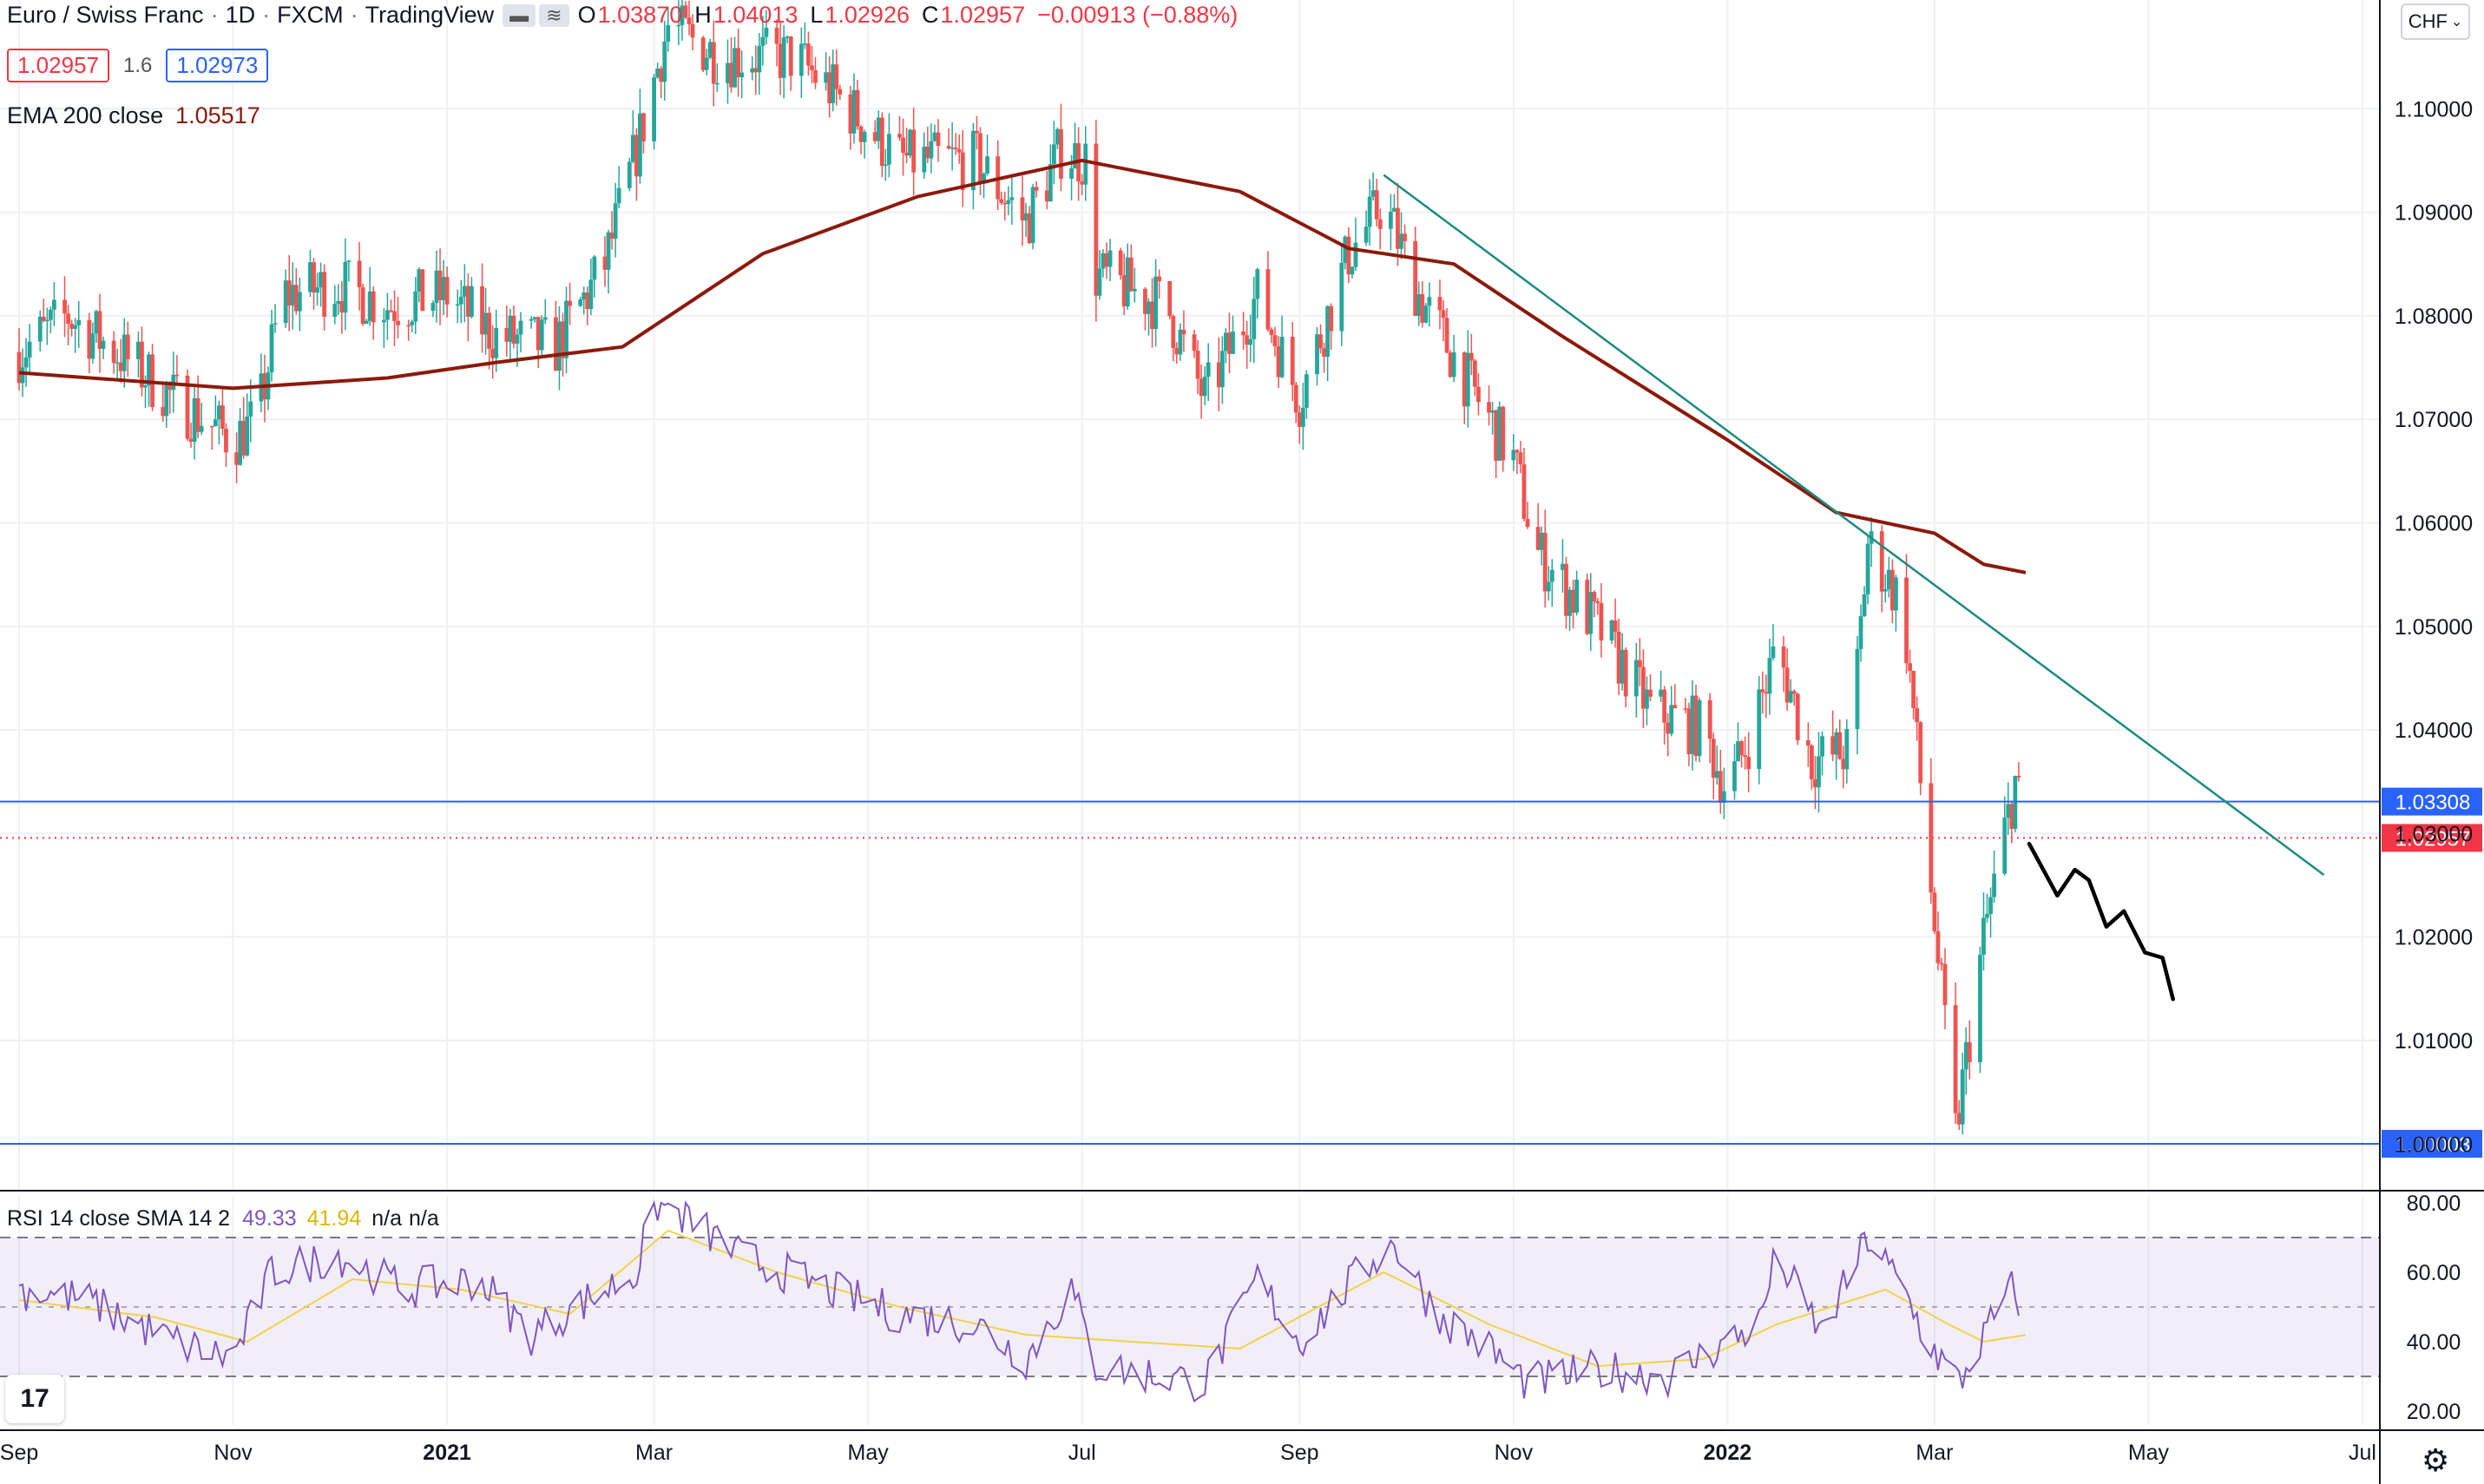  Describe the element at coordinates (2436, 1460) in the screenshot. I see `settings-gear-icon: ⚙` at that location.